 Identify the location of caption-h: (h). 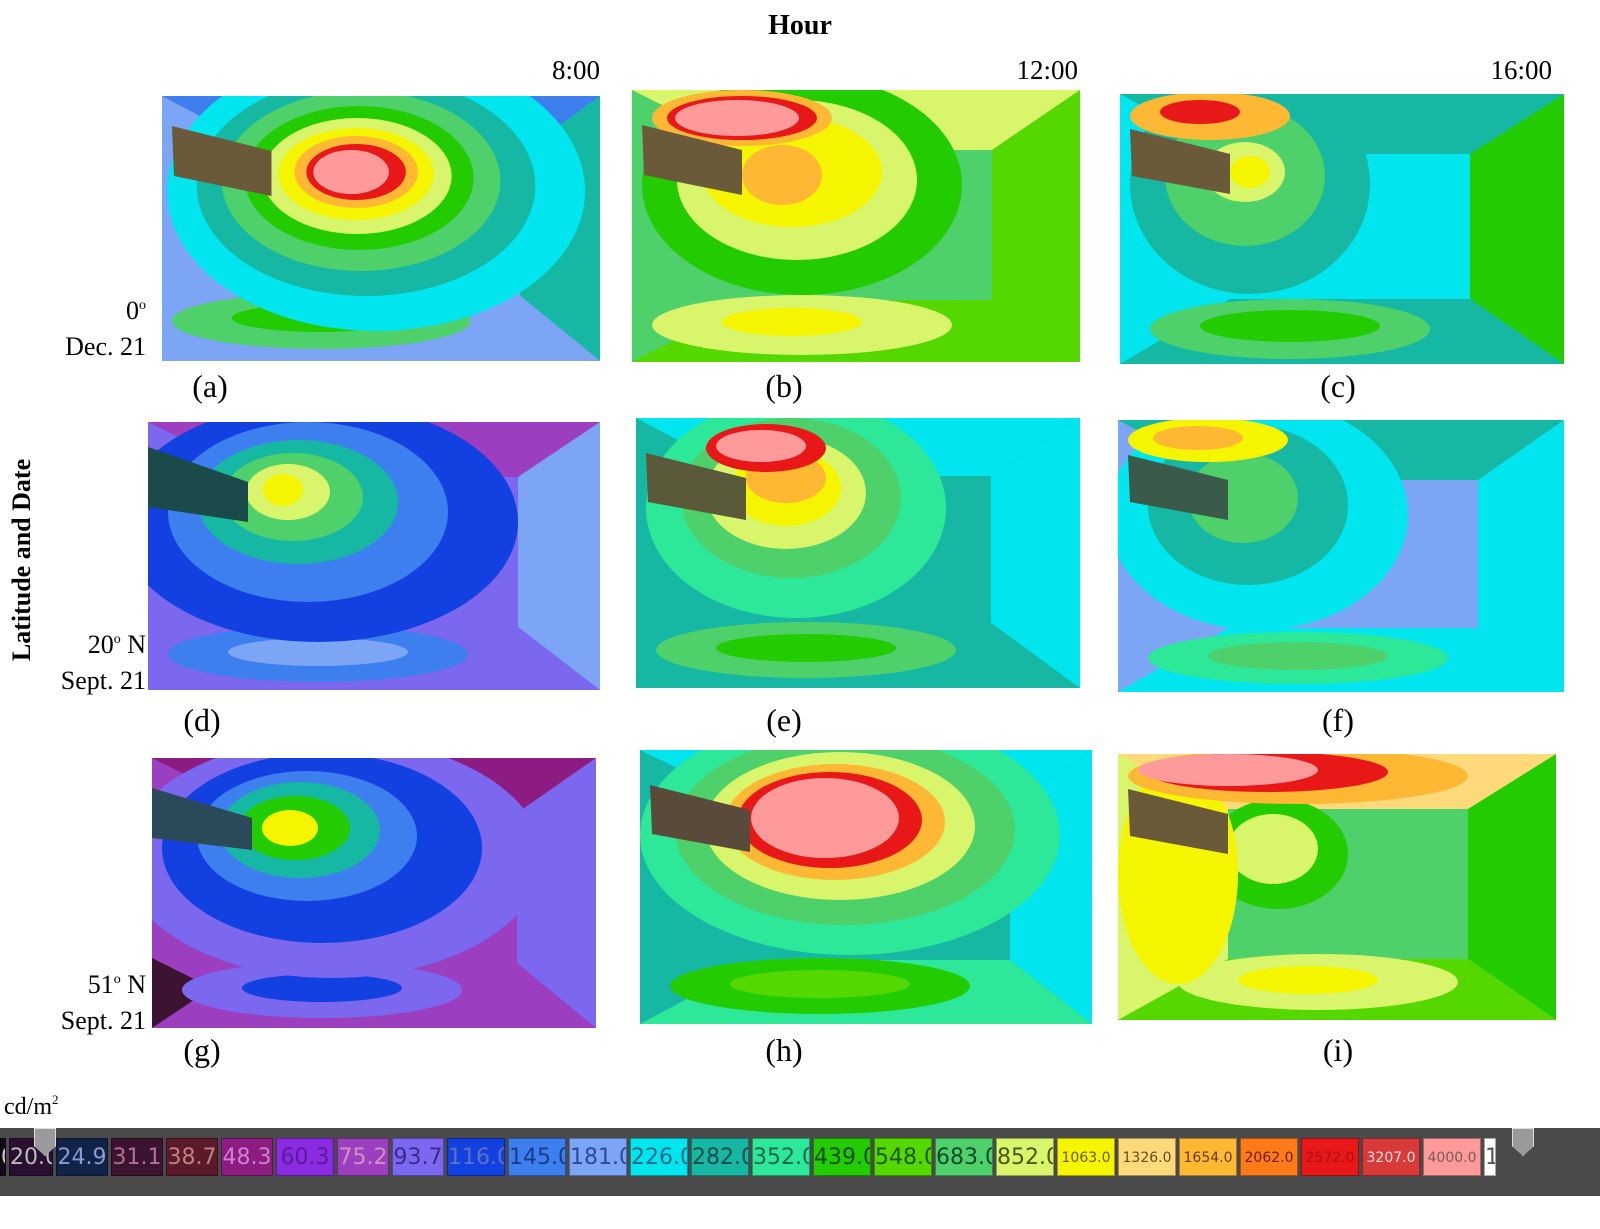
(784, 1050).